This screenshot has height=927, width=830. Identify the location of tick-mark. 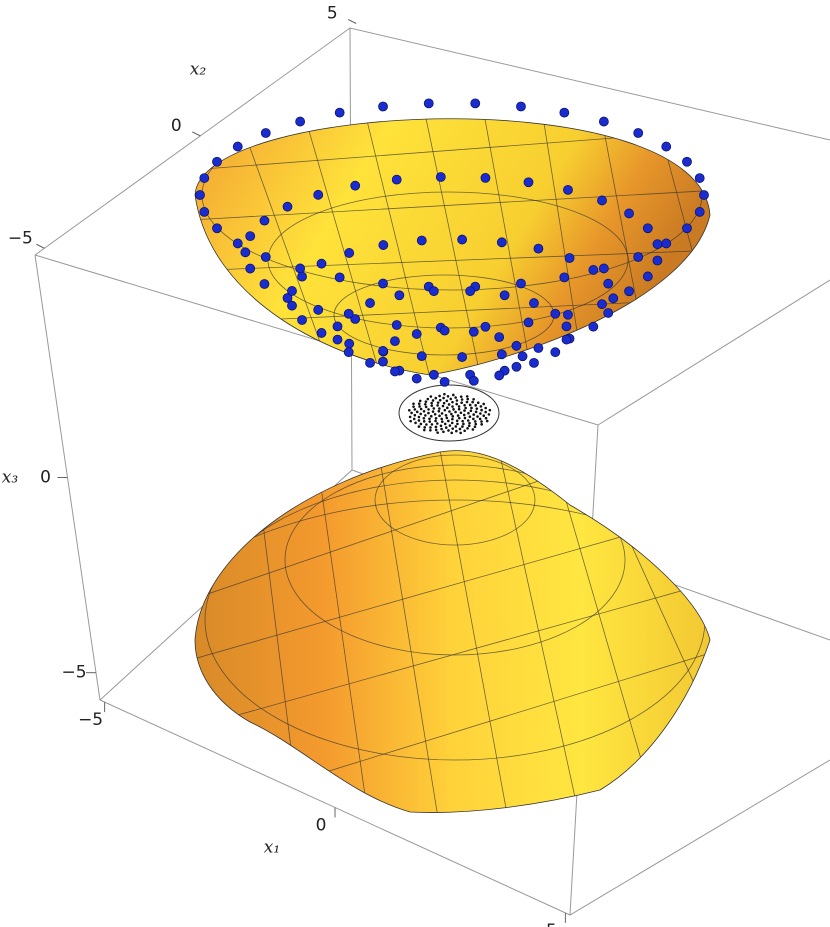
(352, 21).